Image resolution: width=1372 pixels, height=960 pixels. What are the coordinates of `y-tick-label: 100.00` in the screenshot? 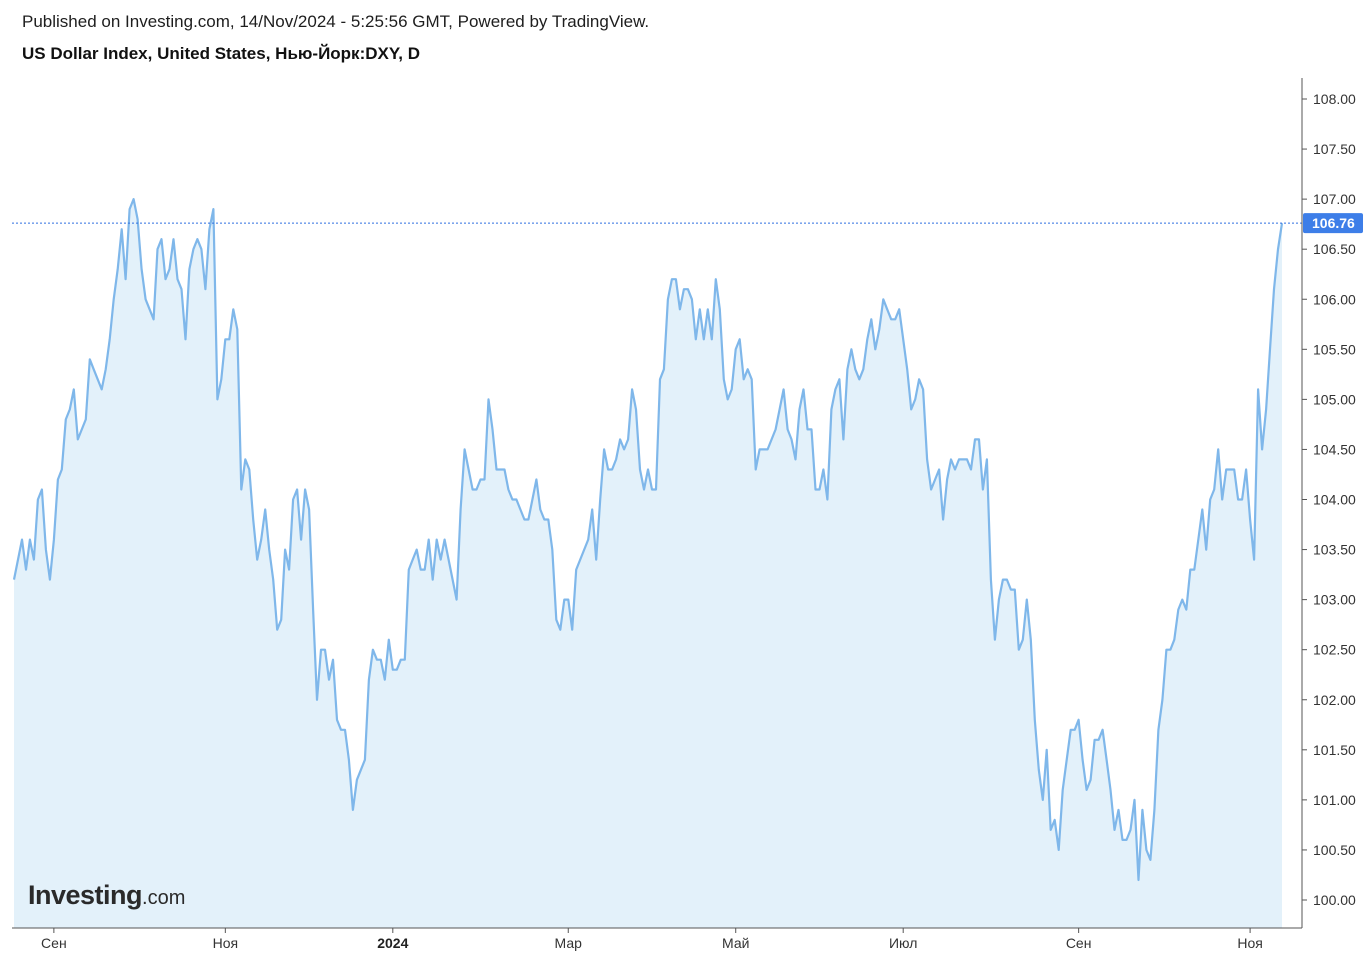 It's located at (1334, 900).